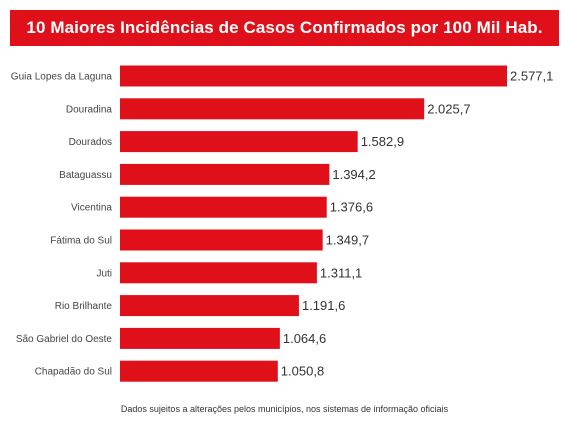 Image resolution: width=569 pixels, height=425 pixels. Describe the element at coordinates (304, 338) in the screenshot. I see `data-label: 1.064,6` at that location.